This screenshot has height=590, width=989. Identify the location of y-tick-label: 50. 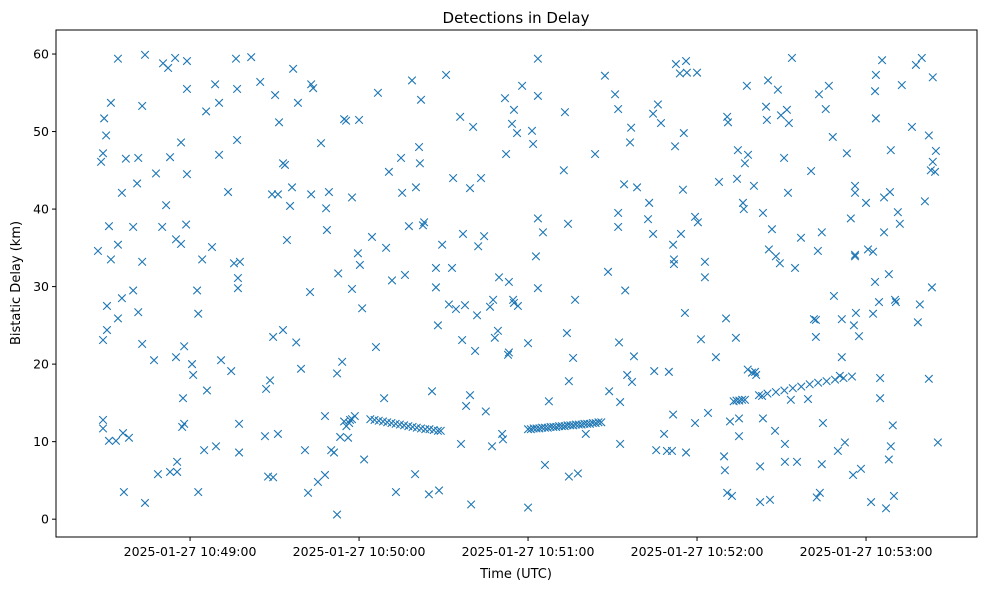
(41, 131).